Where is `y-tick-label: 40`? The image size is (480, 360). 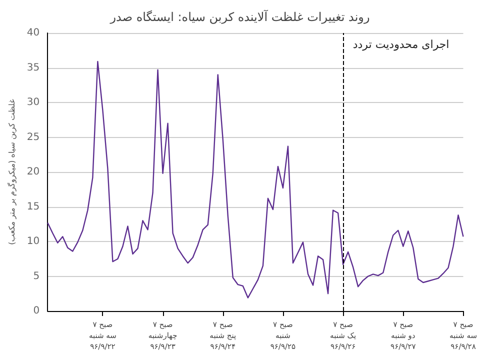
y-tick-label: 40 is located at coordinates (33, 33).